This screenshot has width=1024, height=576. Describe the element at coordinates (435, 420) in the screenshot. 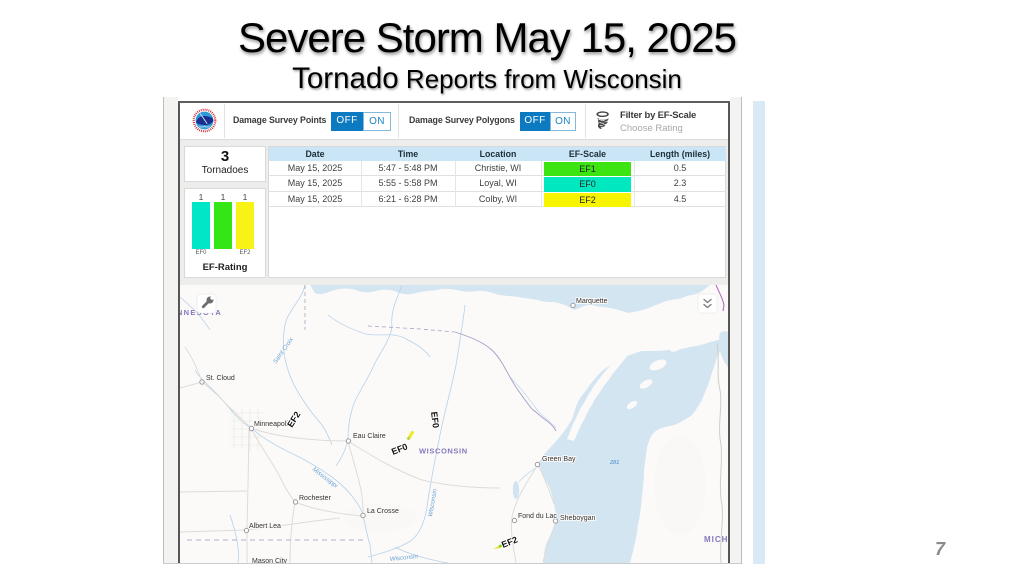

I see `svg-text: EF0` at that location.